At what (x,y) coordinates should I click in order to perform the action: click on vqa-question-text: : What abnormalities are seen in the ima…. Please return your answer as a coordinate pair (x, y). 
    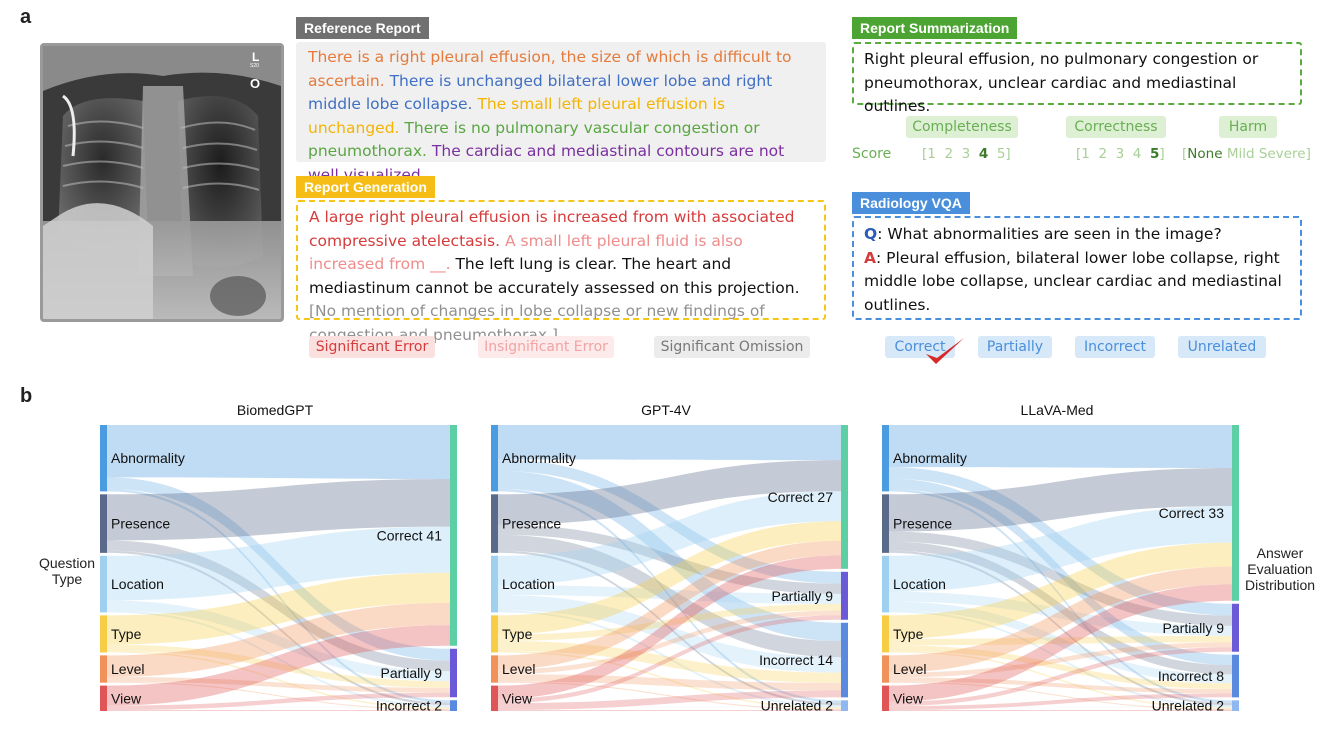
    Looking at the image, I should click on (1049, 234).